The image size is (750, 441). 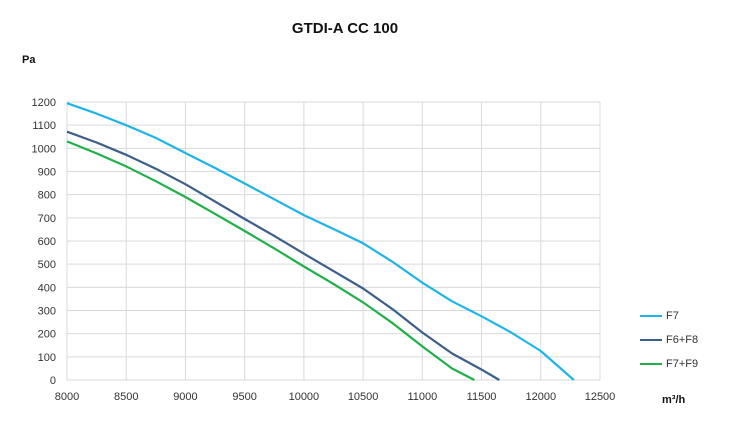 I want to click on legend-item-f7: F7, so click(x=669, y=316).